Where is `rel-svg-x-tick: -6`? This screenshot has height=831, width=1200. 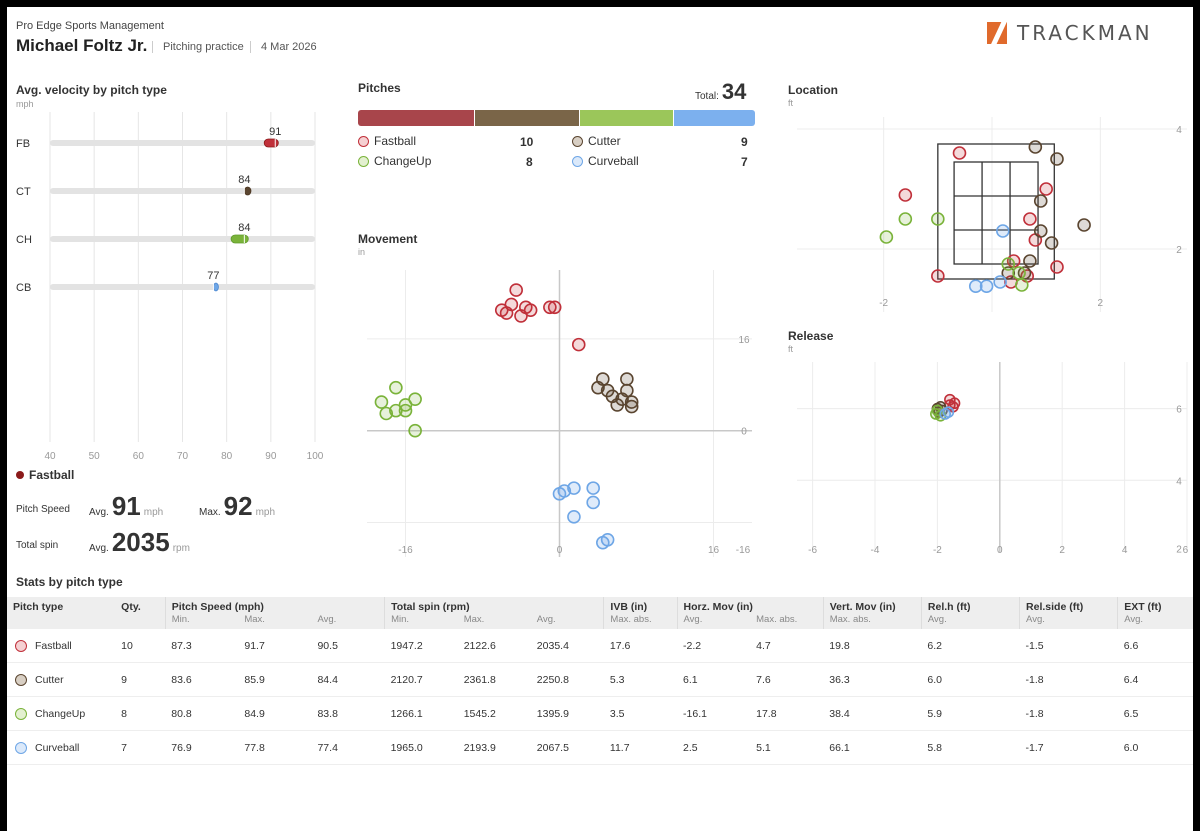 rel-svg-x-tick: -6 is located at coordinates (812, 550).